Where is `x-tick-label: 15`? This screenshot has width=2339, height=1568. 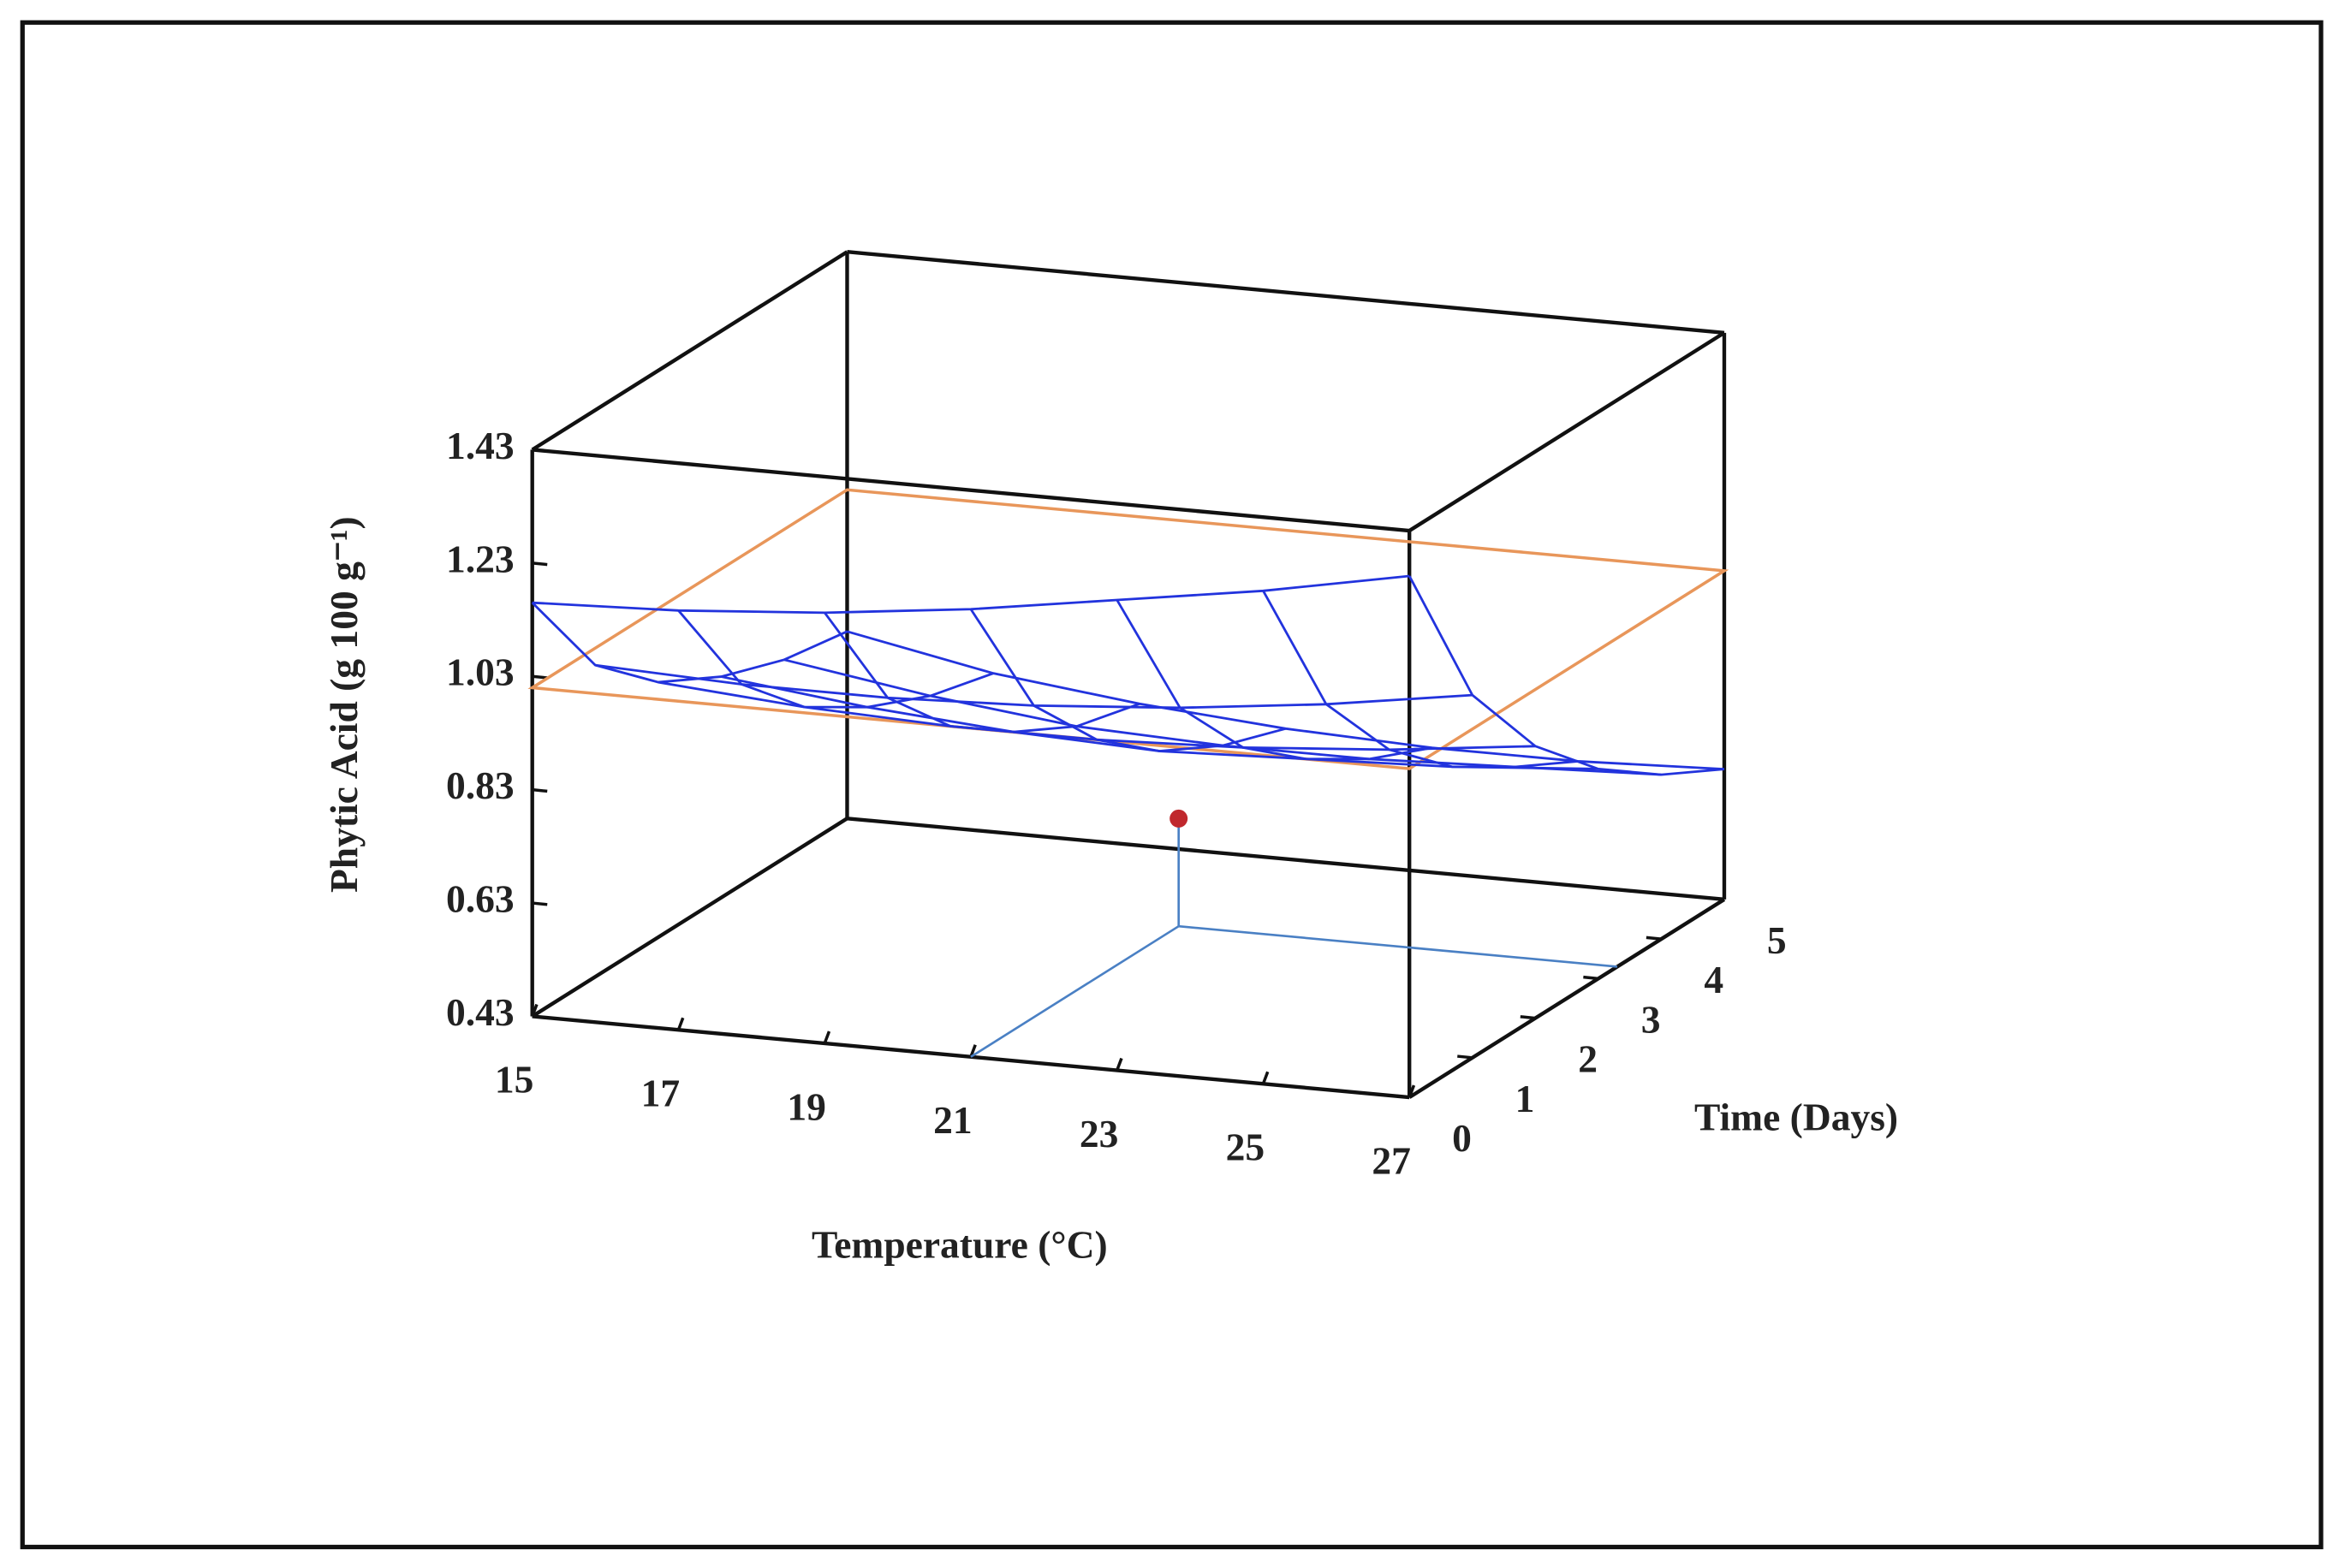 x-tick-label: 15 is located at coordinates (514, 1080).